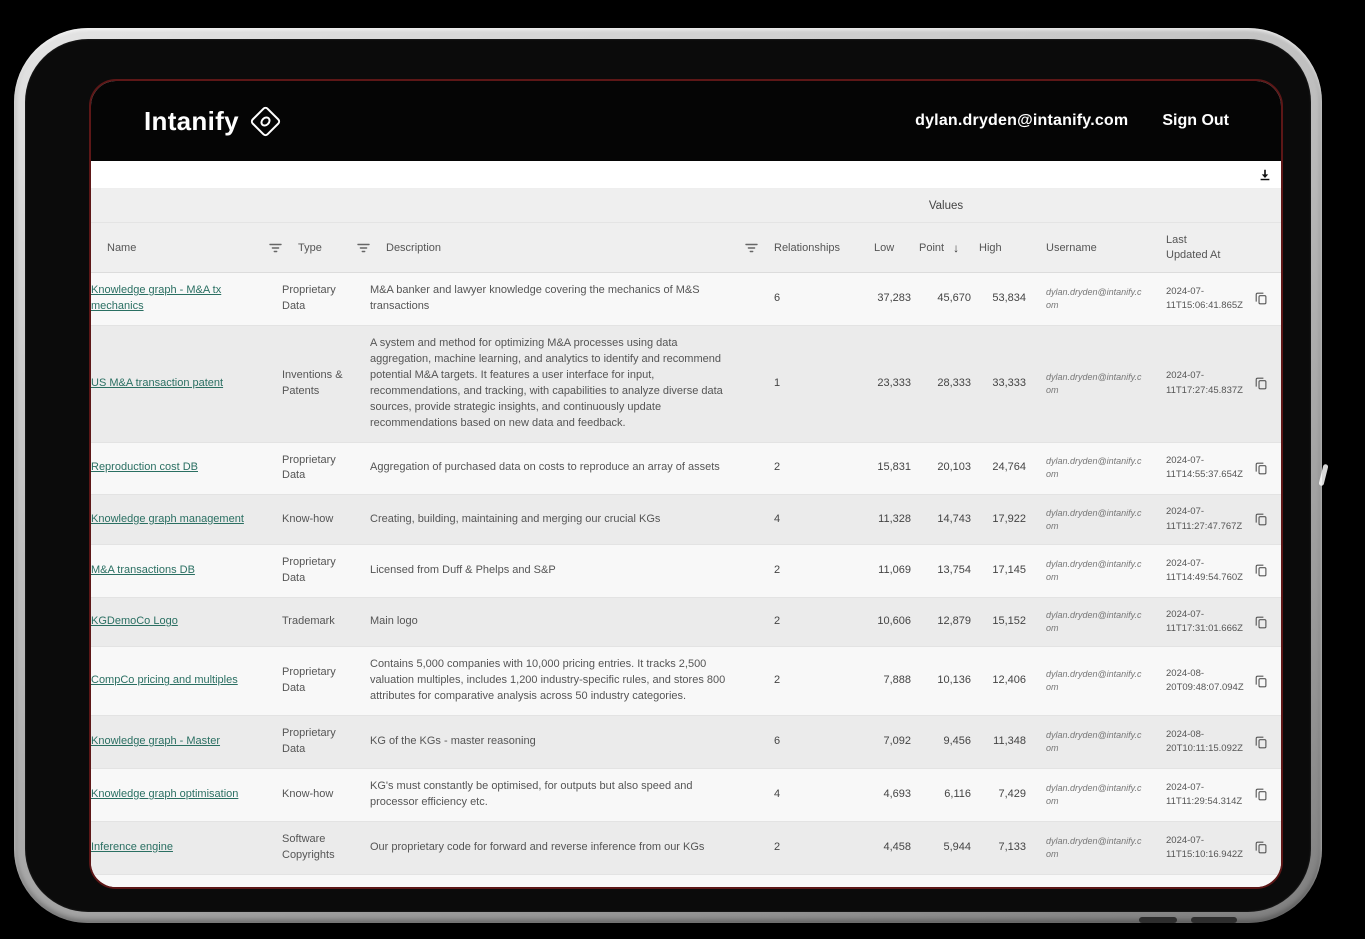 Image resolution: width=1365 pixels, height=939 pixels. I want to click on asset-name-link: Reproduction cost DB, so click(144, 467).